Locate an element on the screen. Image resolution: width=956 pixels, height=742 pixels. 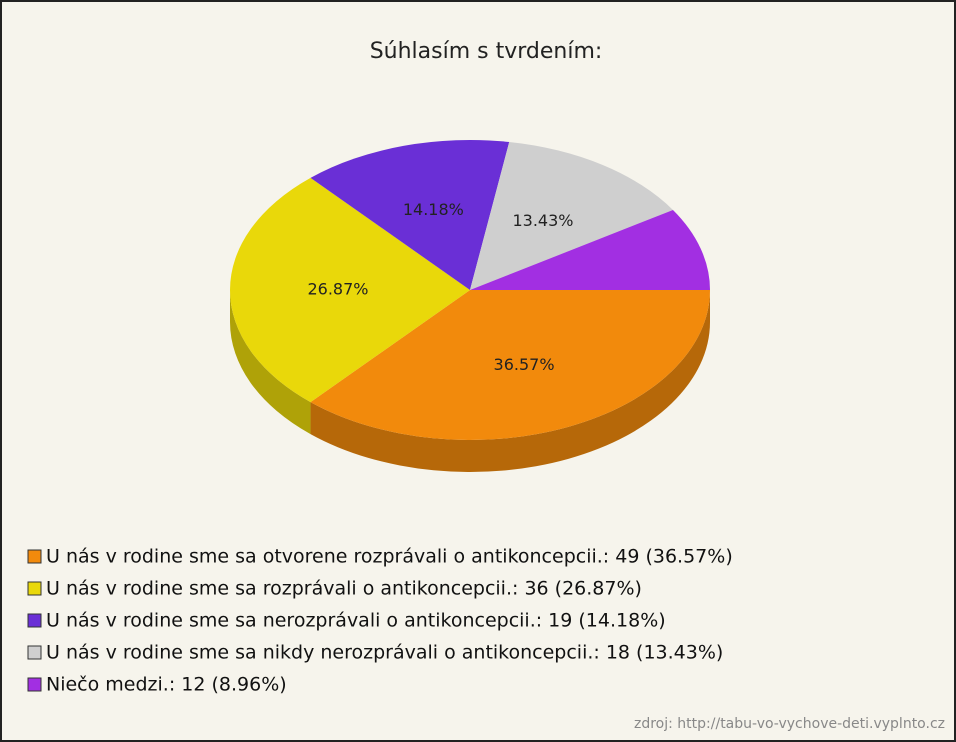
legend-label: Niečo medzi.: 12 (8.96%) is located at coordinates (166, 685).